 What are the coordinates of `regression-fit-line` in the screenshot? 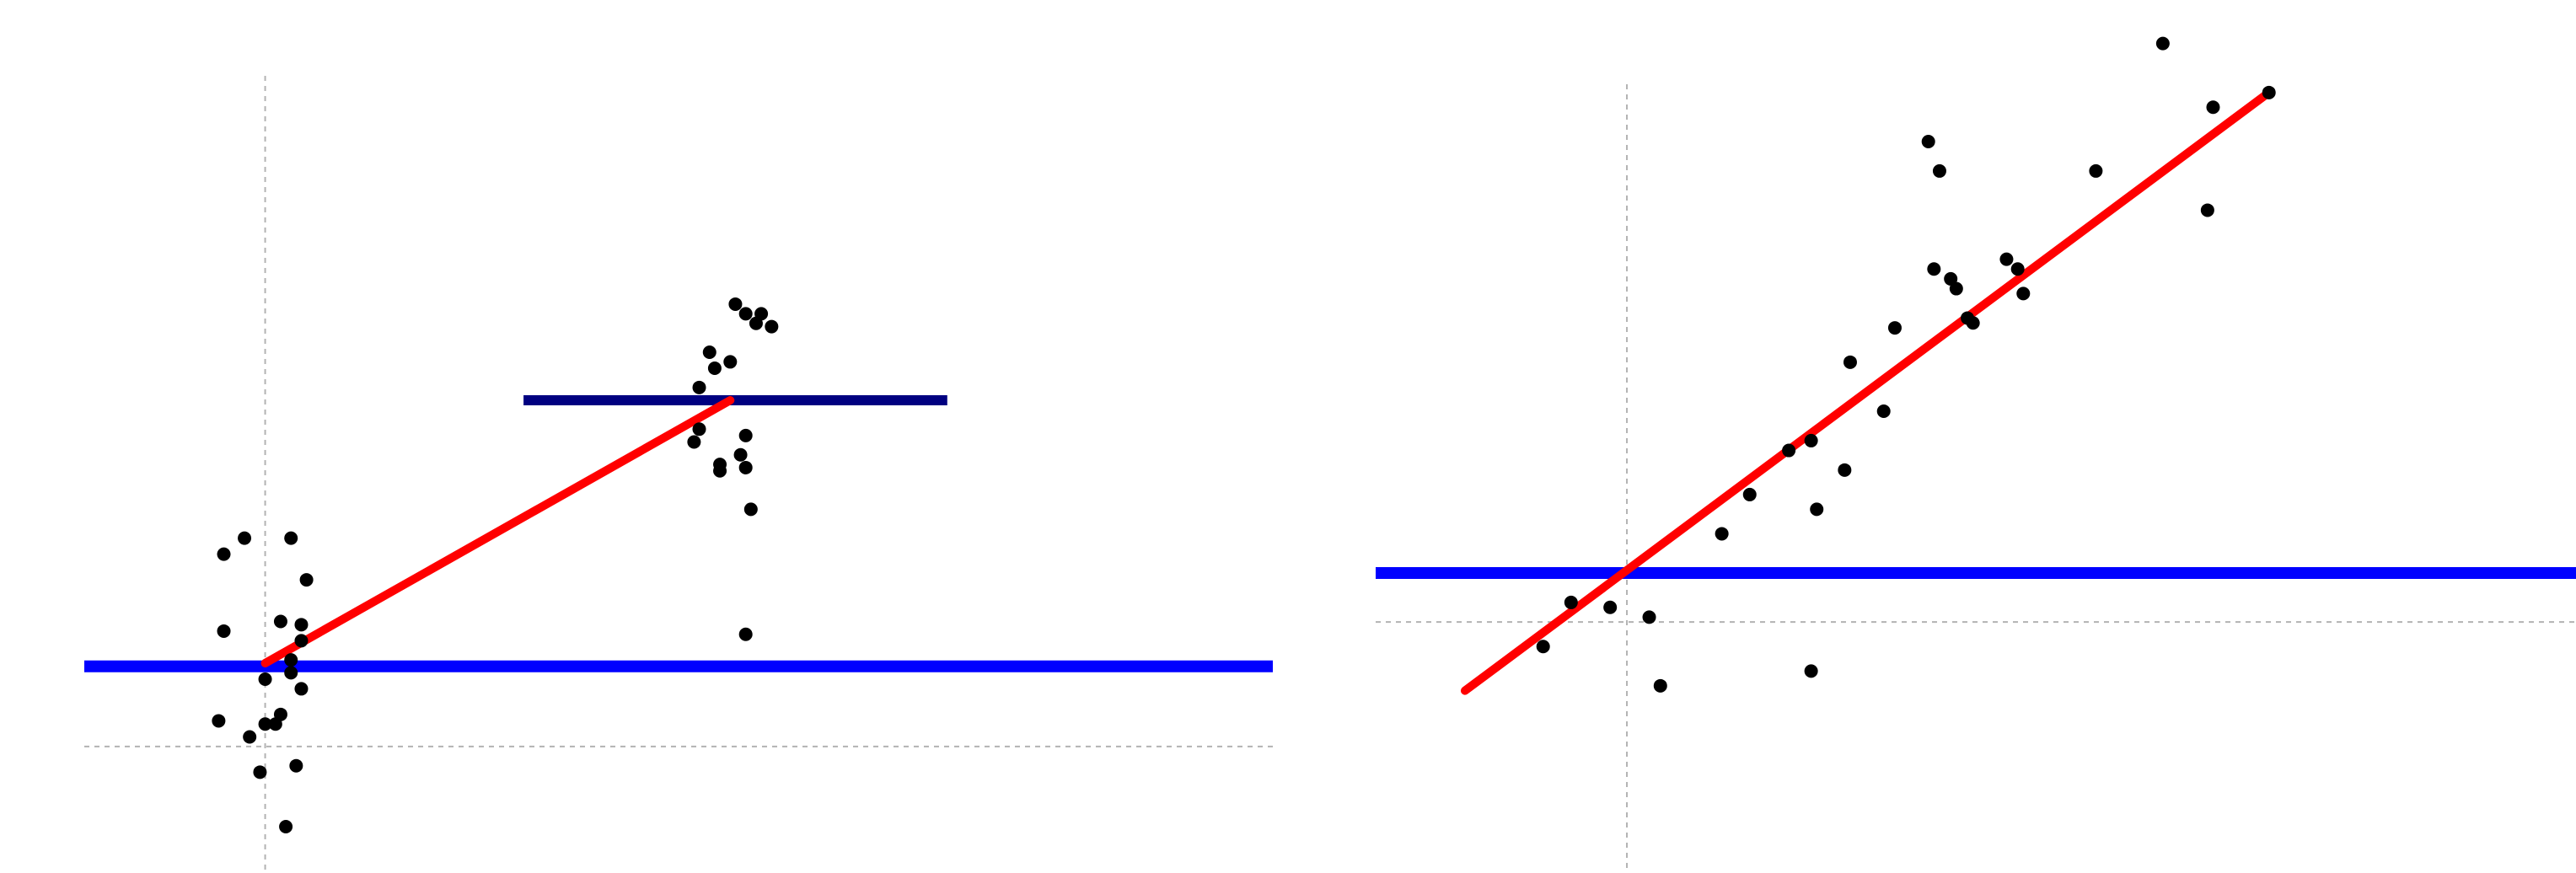 It's located at (497, 531).